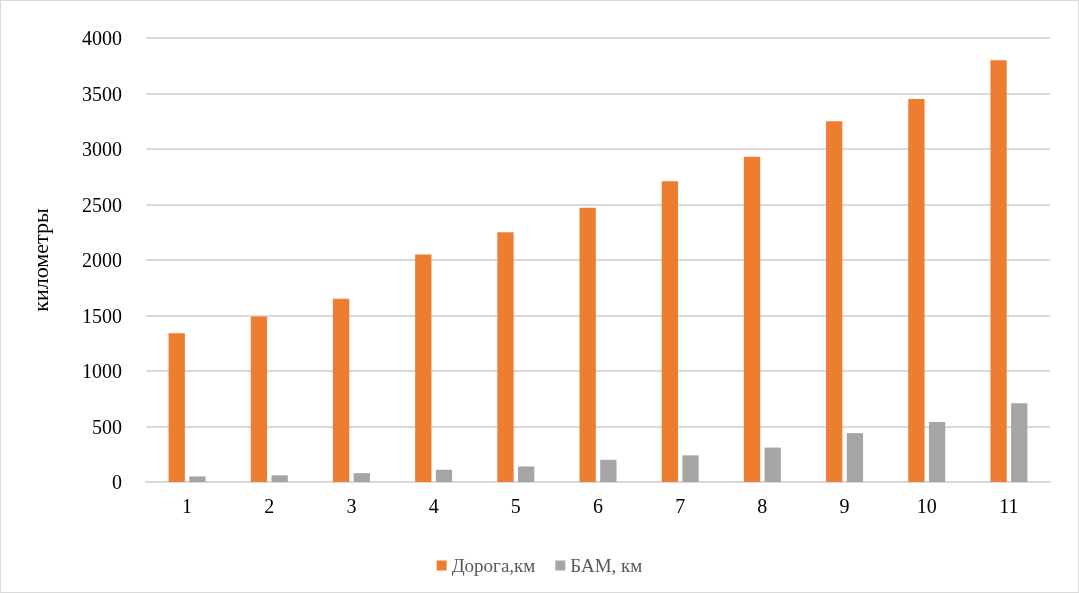 This screenshot has height=593, width=1079. What do you see at coordinates (102, 204) in the screenshot?
I see `y-tick-label: 2500` at bounding box center [102, 204].